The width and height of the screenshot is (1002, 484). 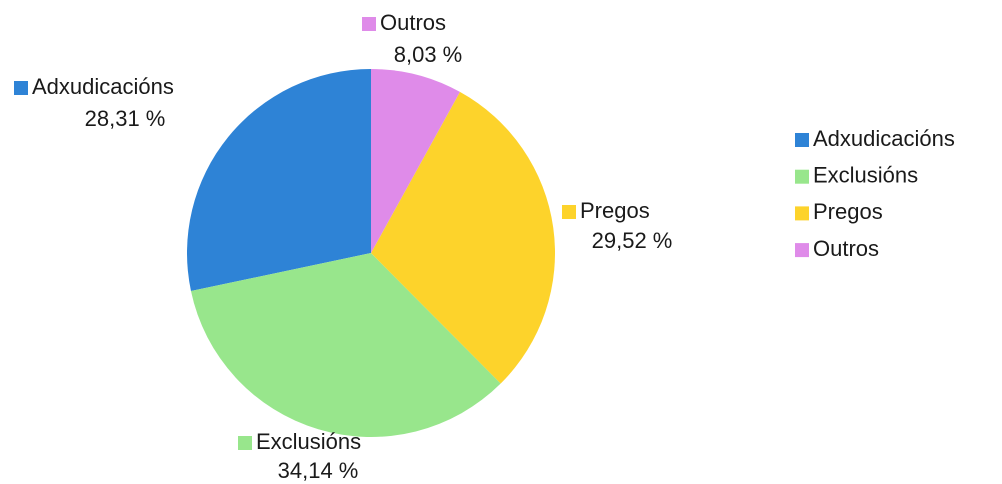 What do you see at coordinates (615, 210) in the screenshot?
I see `slice-label: Pregos` at bounding box center [615, 210].